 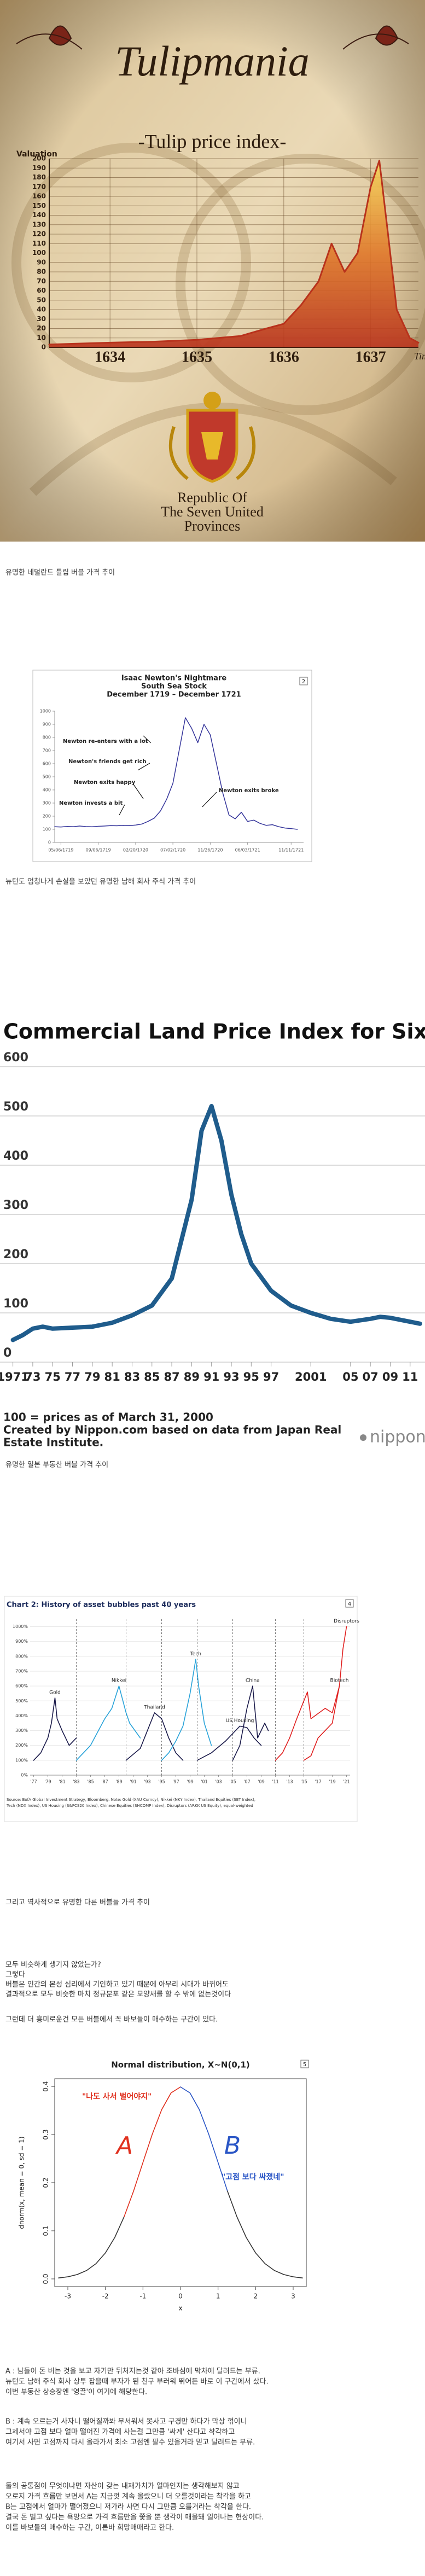 What do you see at coordinates (22, 2182) in the screenshot?
I see `y-axis-label: dnorm(x, mean = 0, sd = 1)` at bounding box center [22, 2182].